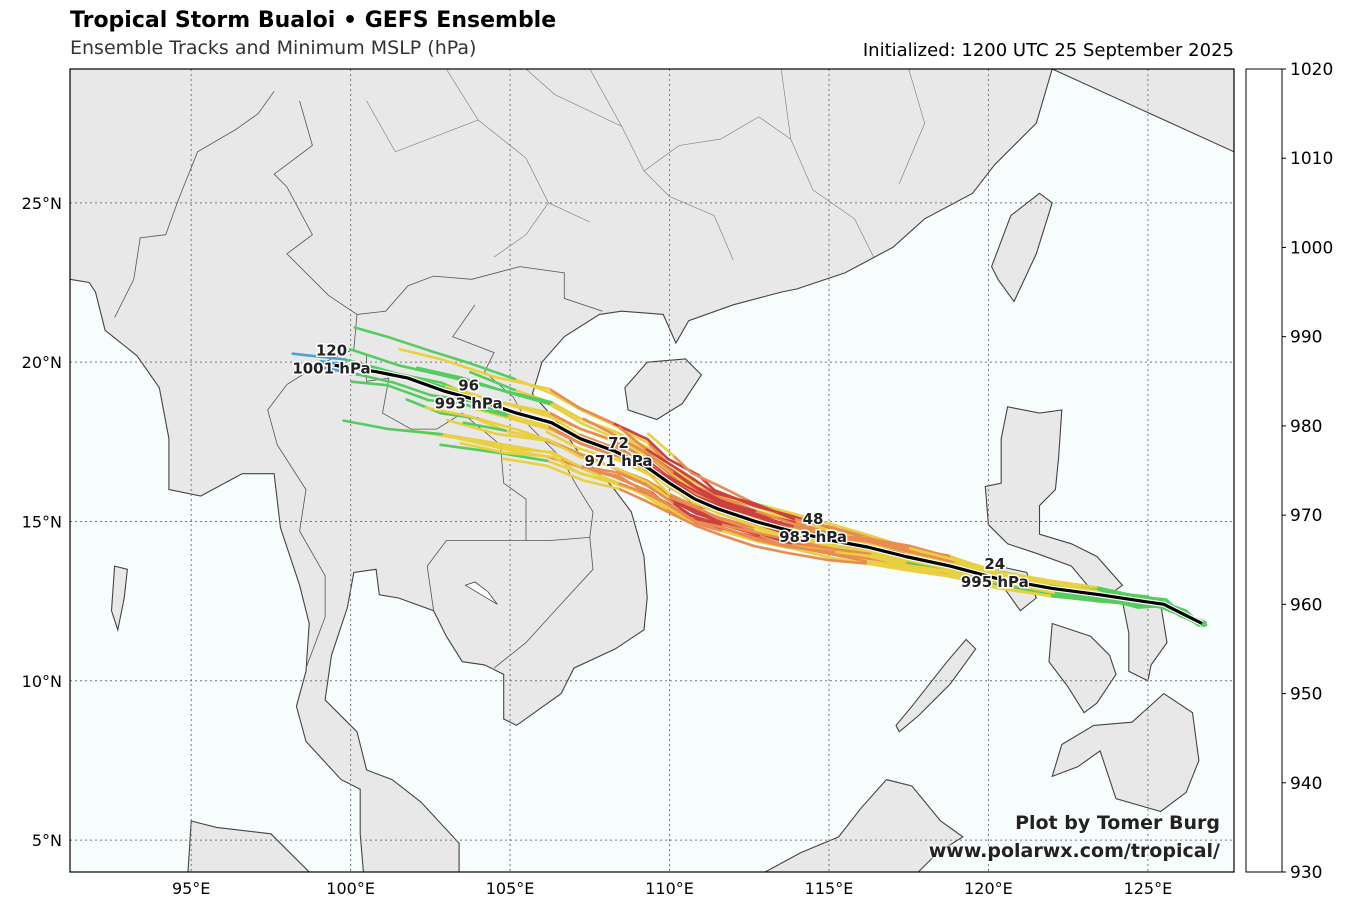 This screenshot has width=1354, height=912. I want to click on landmass-sumatra, so click(248, 846).